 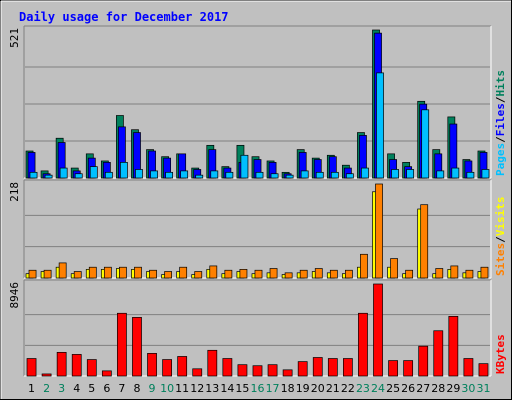 I want to click on x-label-day-22: 22, so click(x=348, y=388).